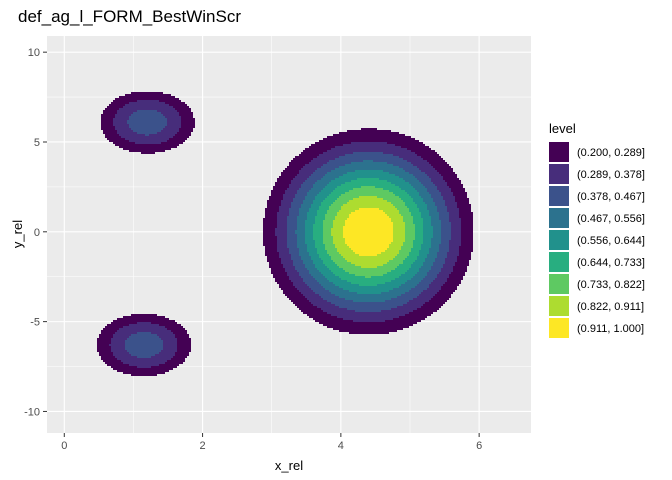  I want to click on legend-label-4: (0.556, 0.644], so click(611, 241).